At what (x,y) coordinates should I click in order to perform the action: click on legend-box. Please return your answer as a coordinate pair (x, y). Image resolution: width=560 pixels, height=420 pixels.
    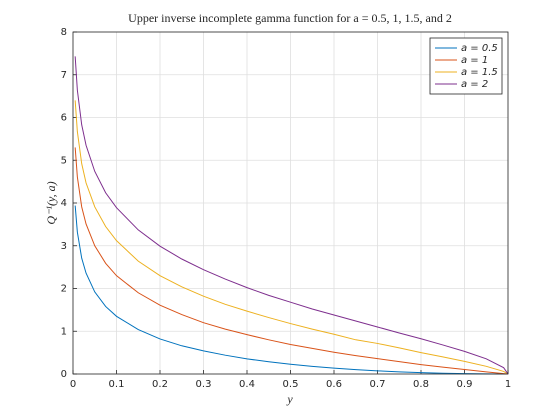
    Looking at the image, I should click on (466, 66).